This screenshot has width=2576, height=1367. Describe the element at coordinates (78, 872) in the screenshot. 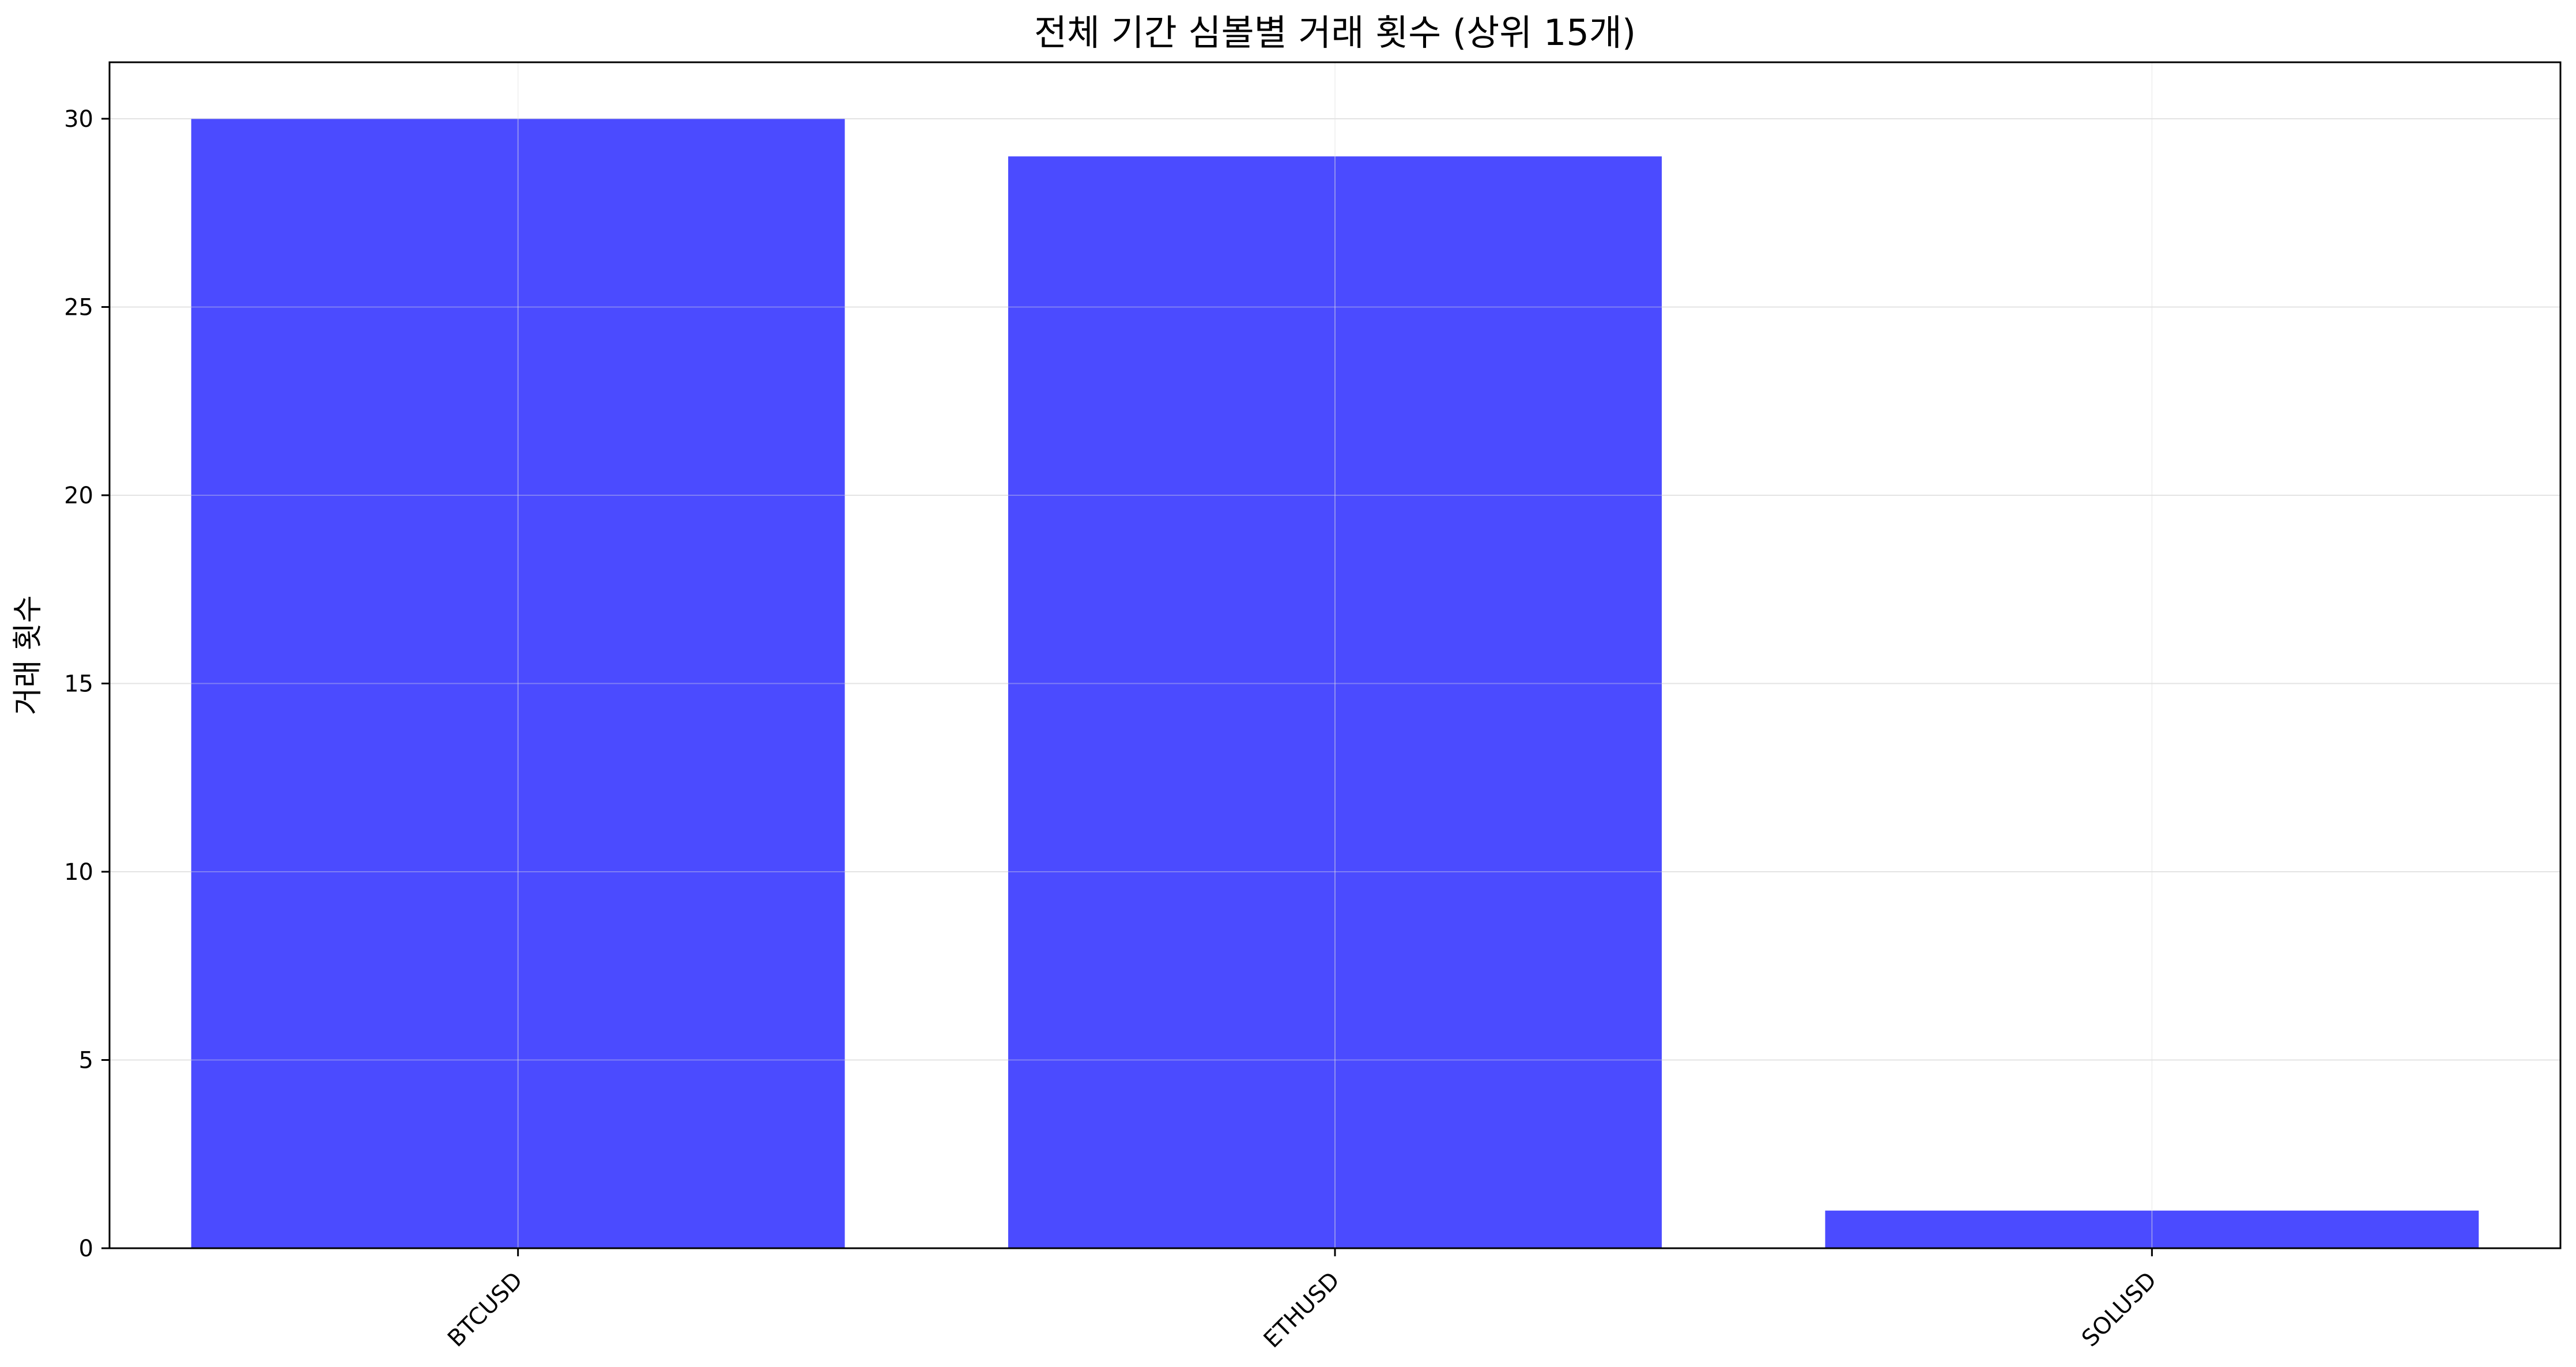

I see `y-tick-label: 10` at that location.